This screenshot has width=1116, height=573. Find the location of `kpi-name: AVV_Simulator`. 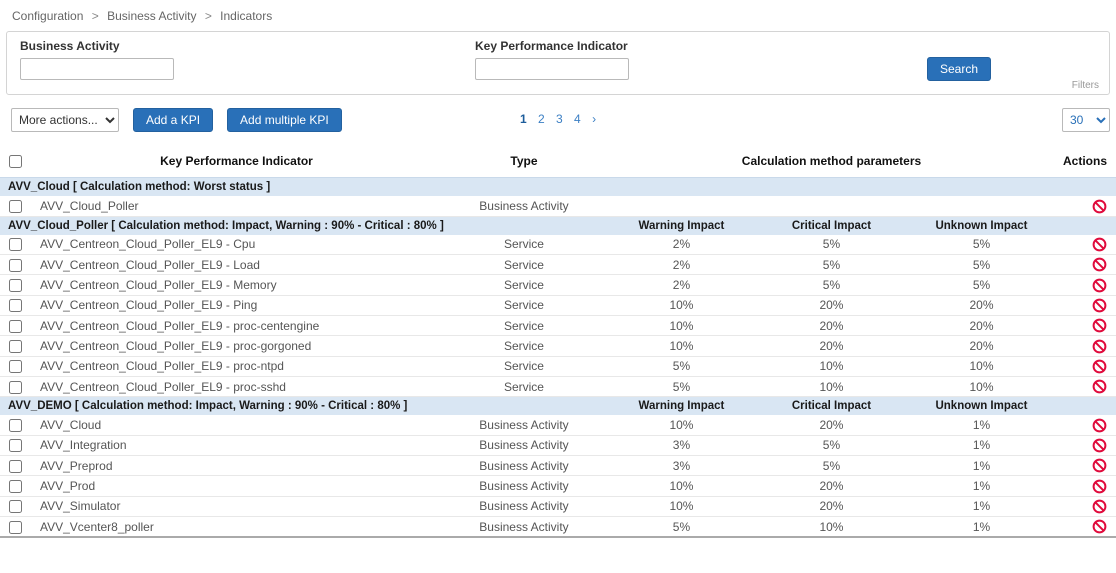

kpi-name: AVV_Simulator is located at coordinates (236, 506).